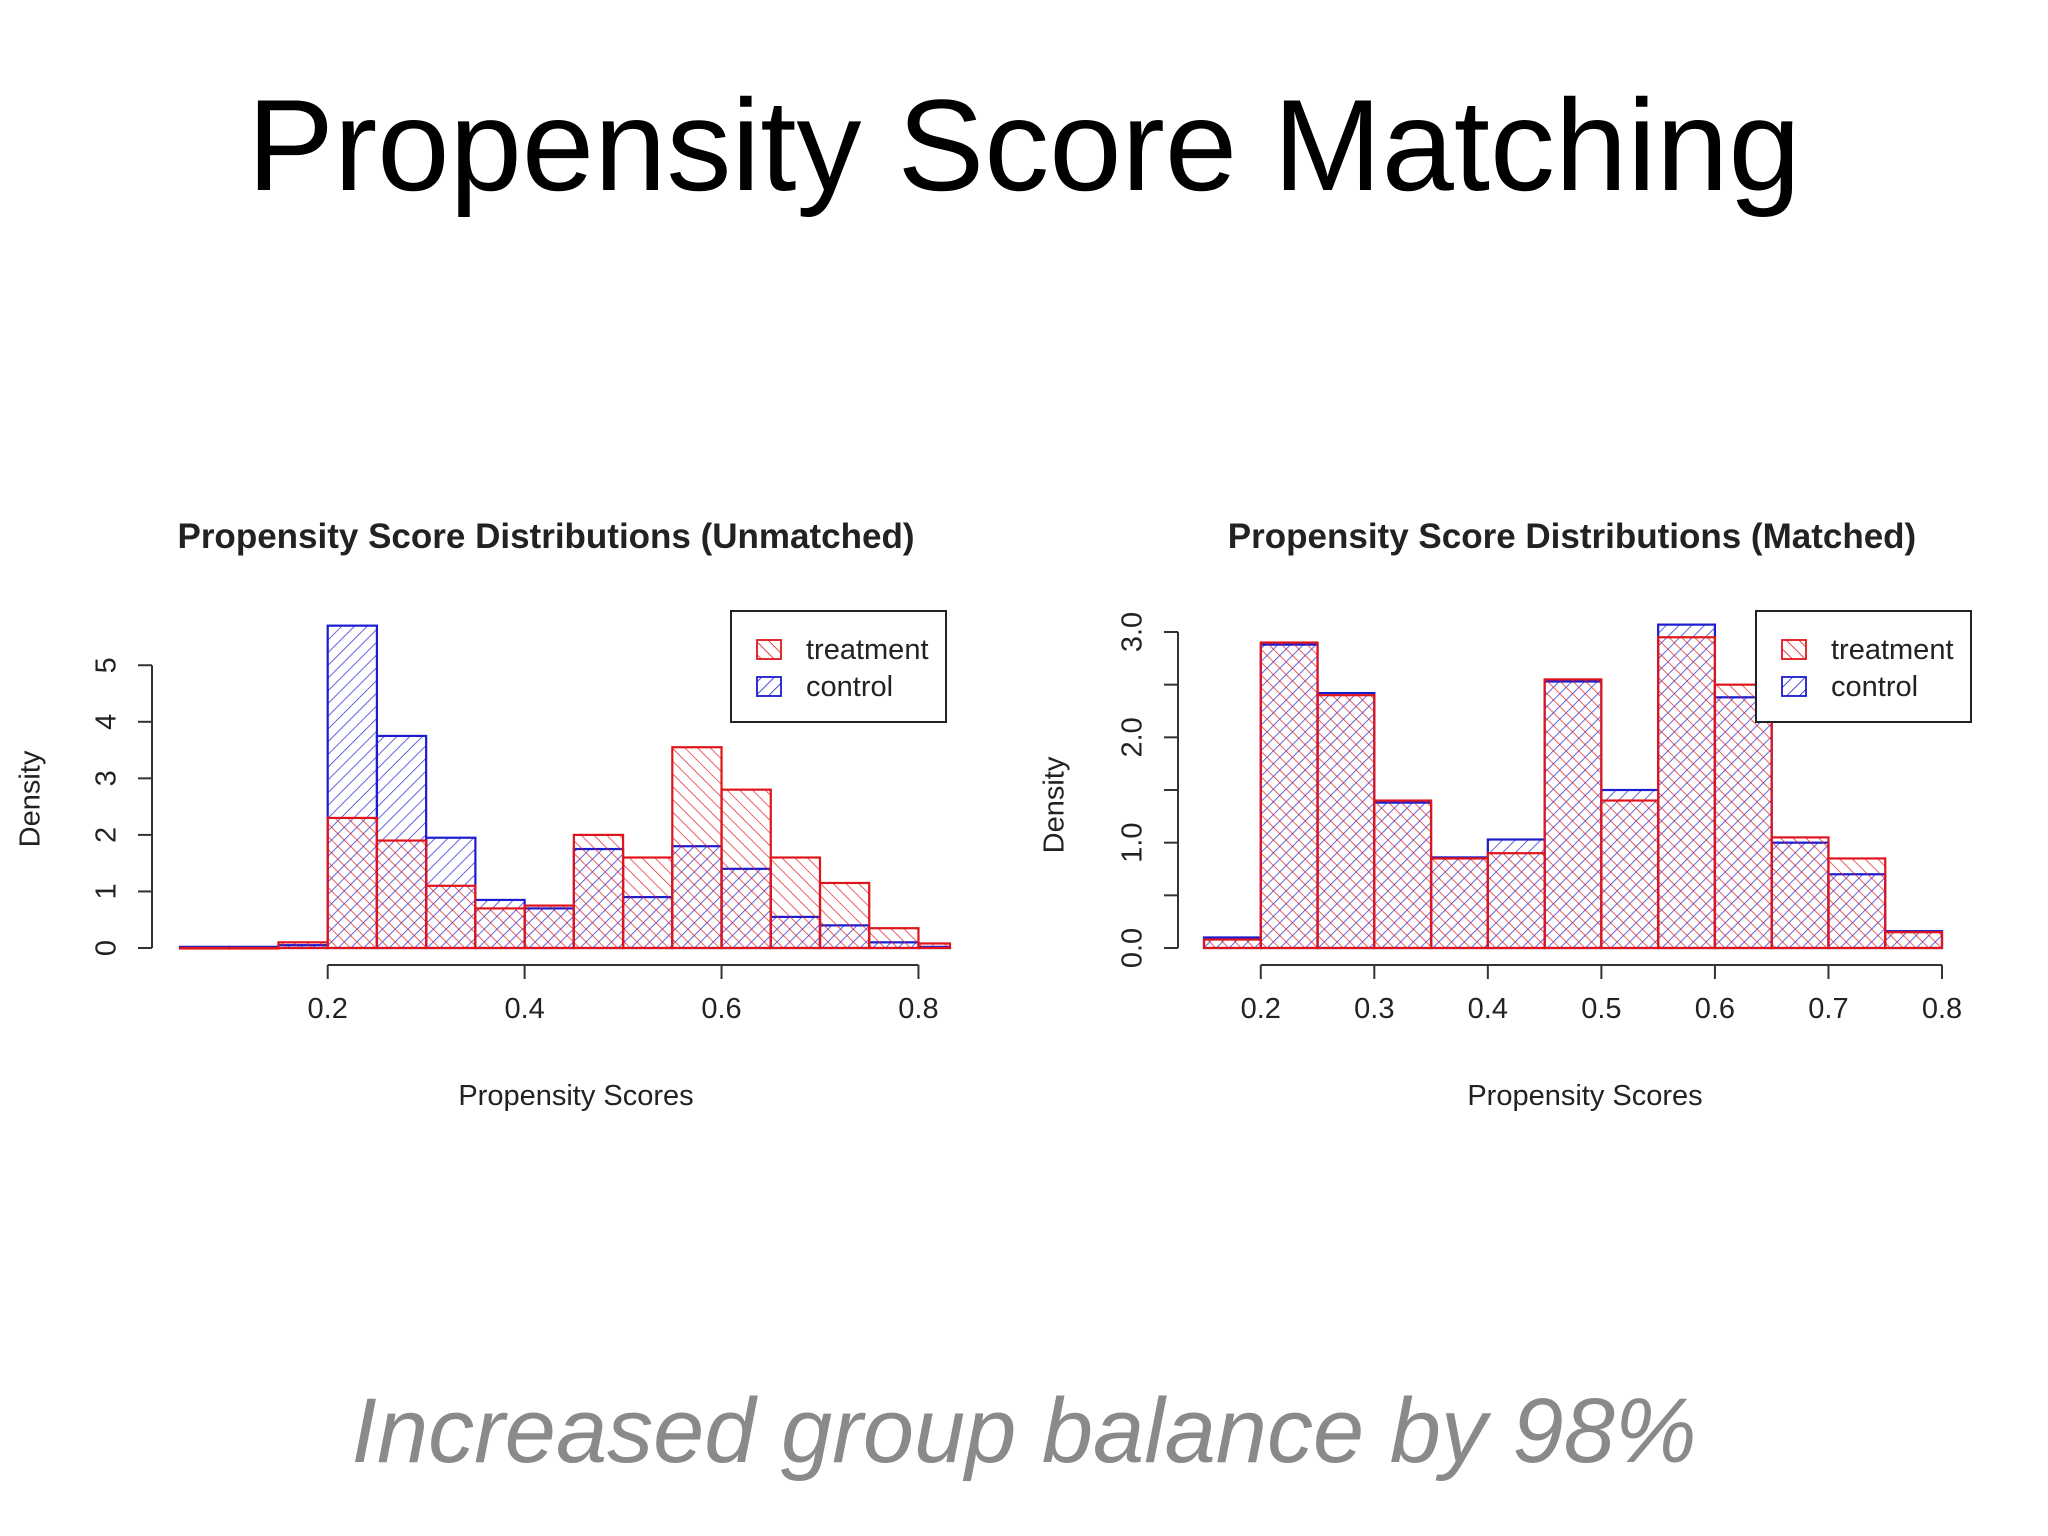 The image size is (2048, 1536). What do you see at coordinates (1133, 948) in the screenshot?
I see `y-tick-label: 0.0` at bounding box center [1133, 948].